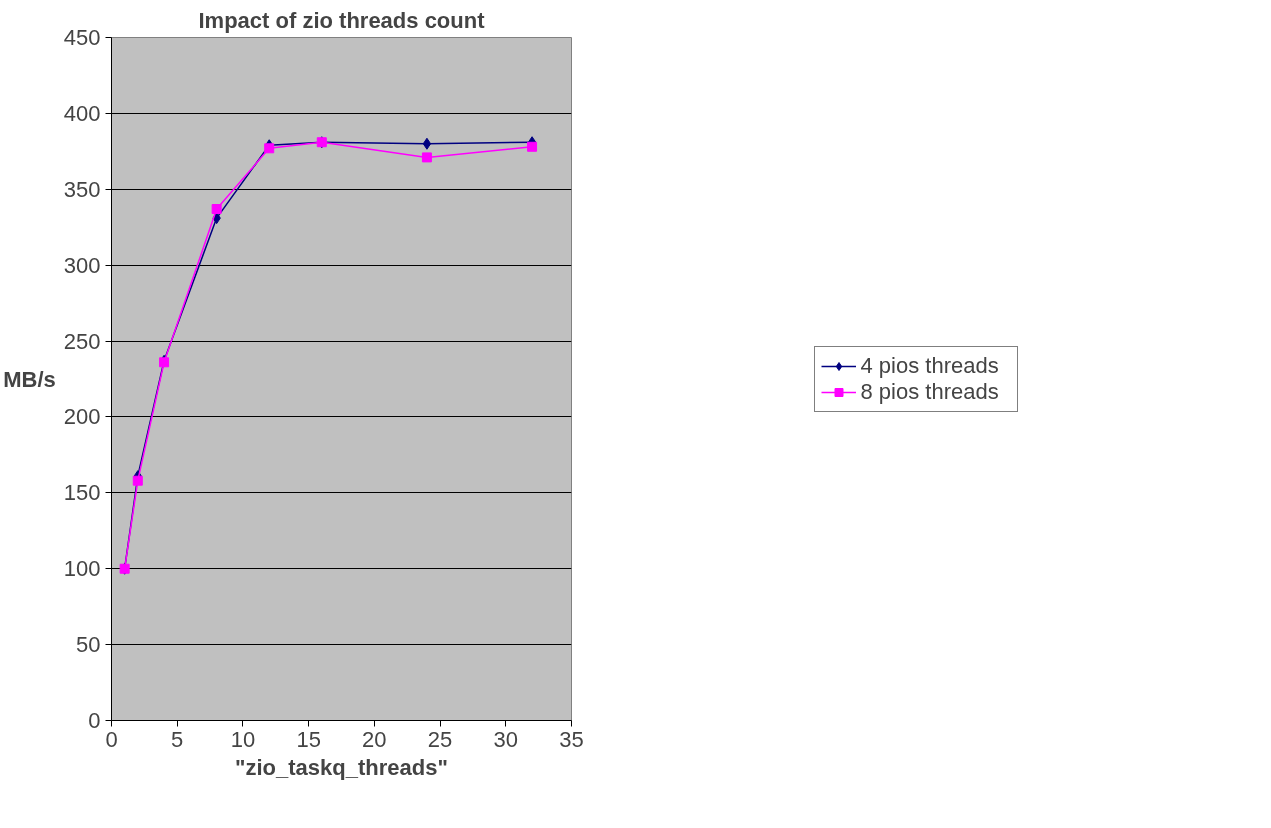 The width and height of the screenshot is (1271, 828). What do you see at coordinates (930, 391) in the screenshot?
I see `legend-label: 8 pios threads` at bounding box center [930, 391].